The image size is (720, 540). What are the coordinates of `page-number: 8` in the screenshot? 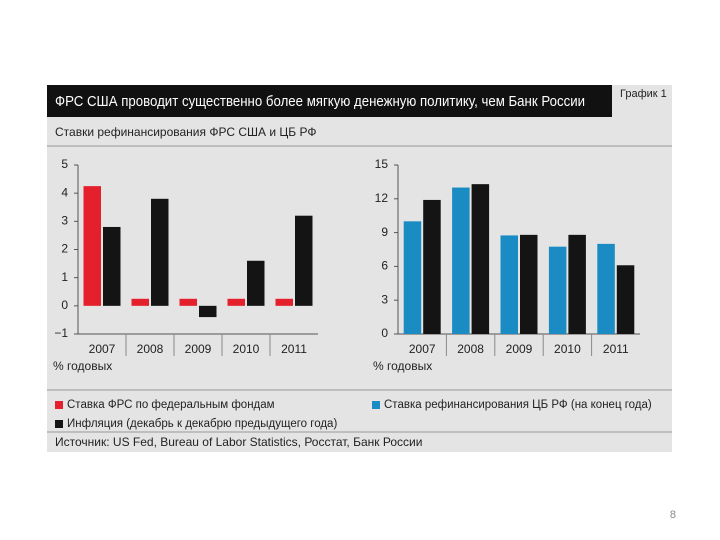 It's located at (673, 515).